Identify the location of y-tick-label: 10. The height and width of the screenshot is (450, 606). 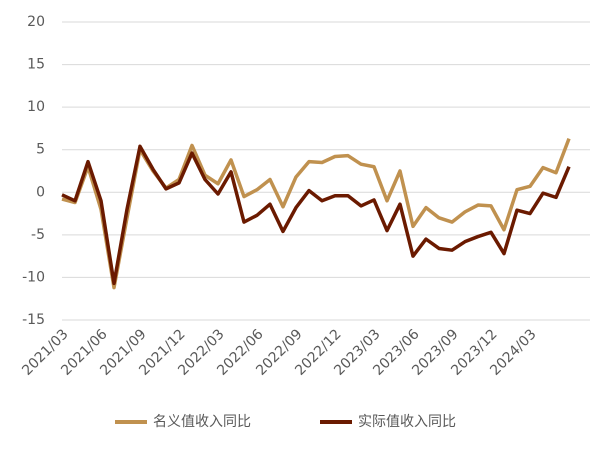
(36, 107).